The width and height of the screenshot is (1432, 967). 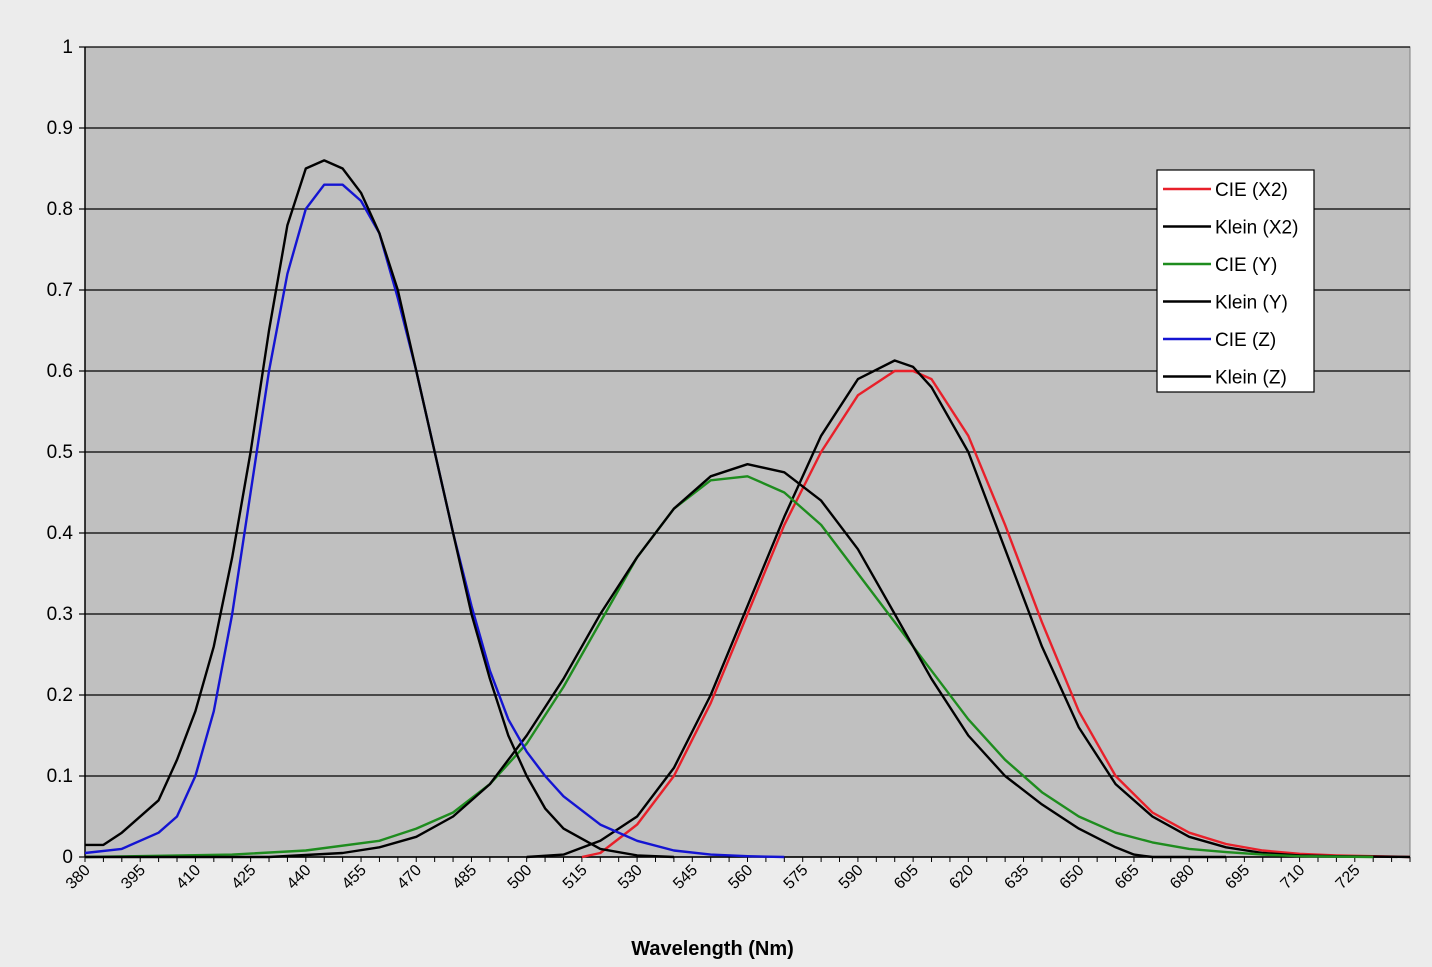 I want to click on x-tick-label: 695, so click(x=1237, y=877).